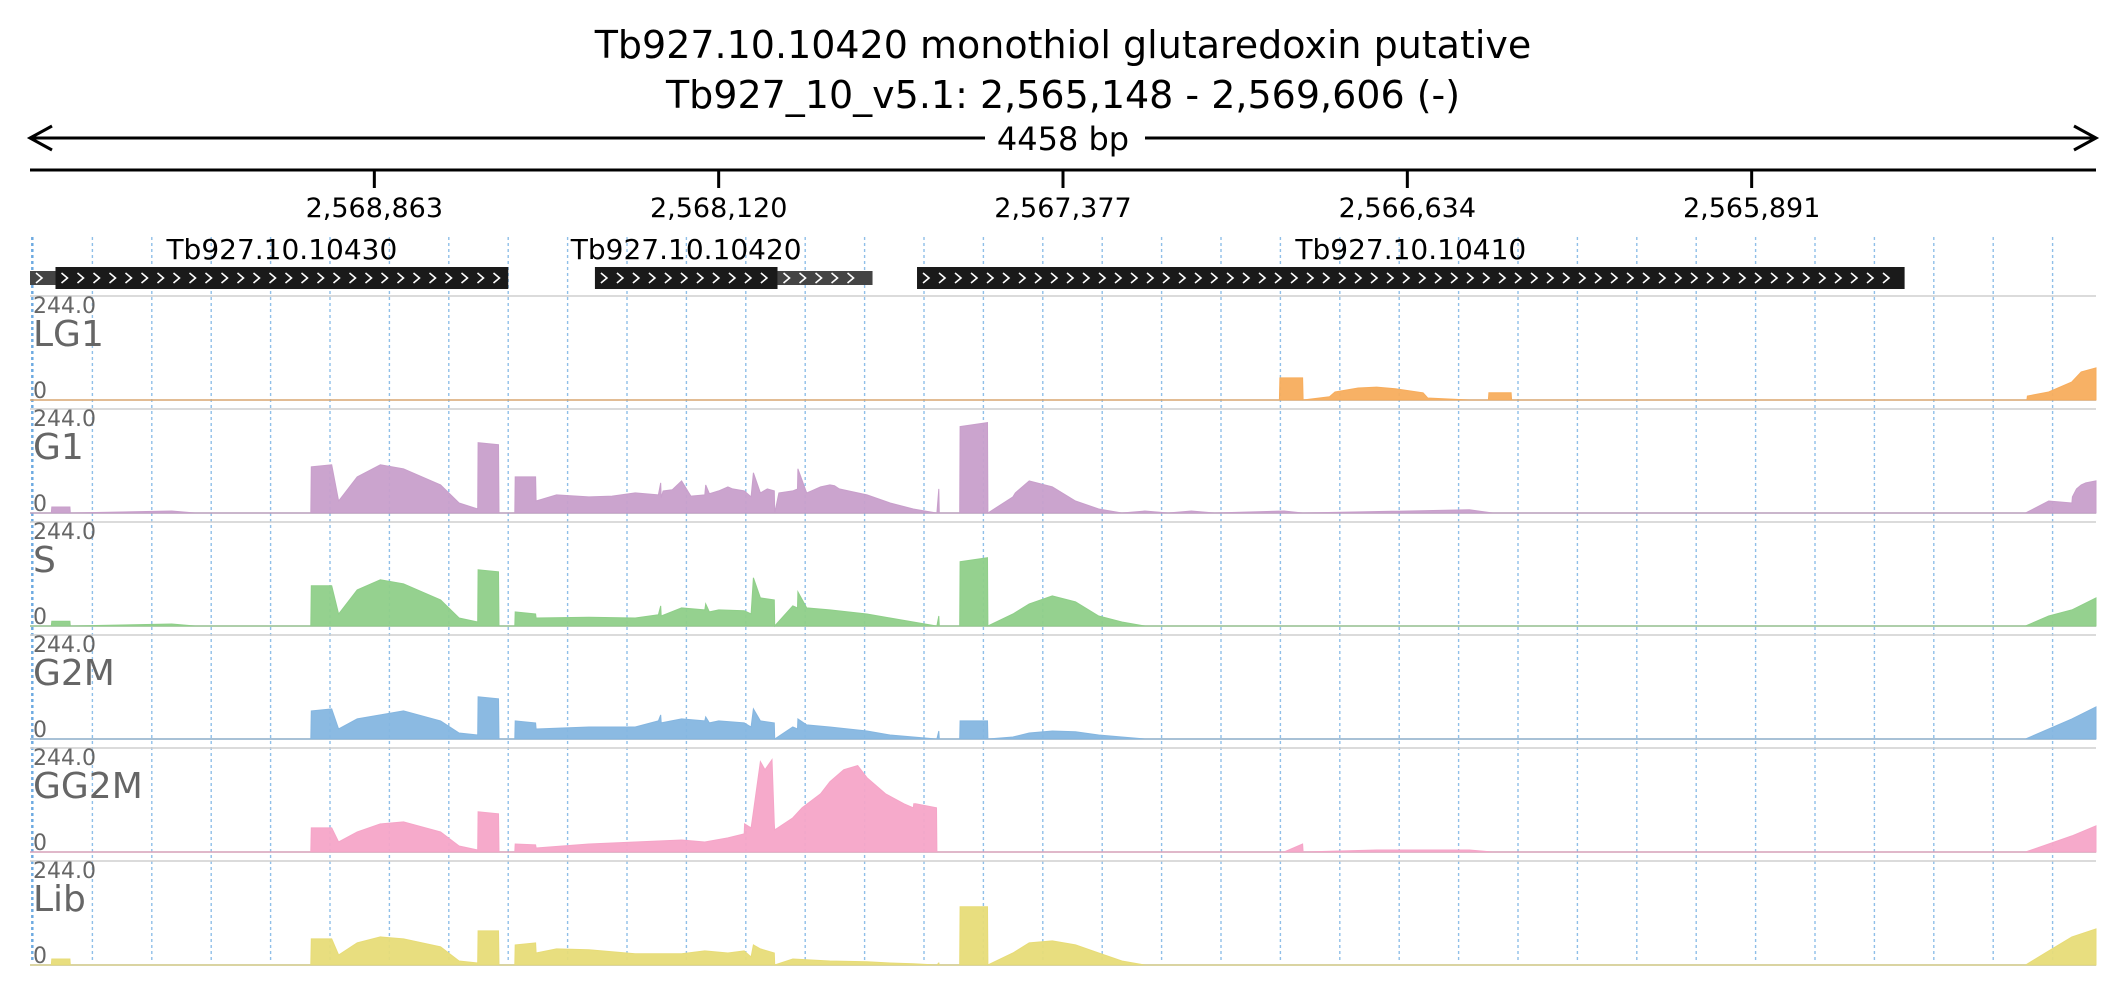 The width and height of the screenshot is (2126, 1000). Describe the element at coordinates (1407, 208) in the screenshot. I see `axis-tick-label: 2,566,634` at that location.